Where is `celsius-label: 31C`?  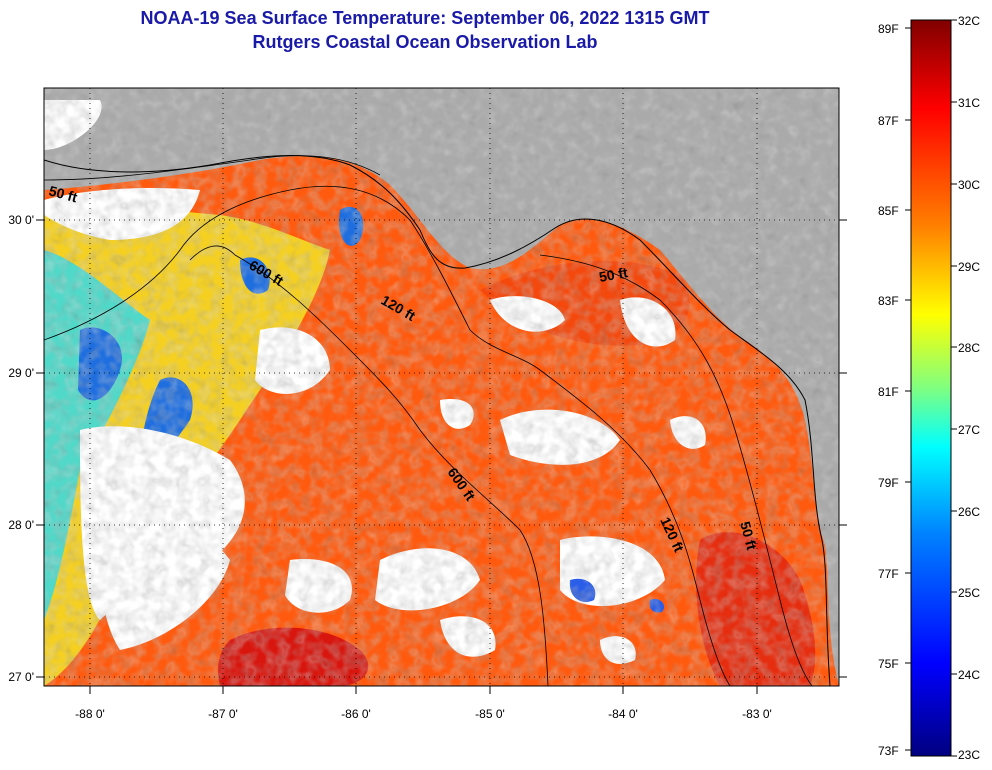
celsius-label: 31C is located at coordinates (969, 103).